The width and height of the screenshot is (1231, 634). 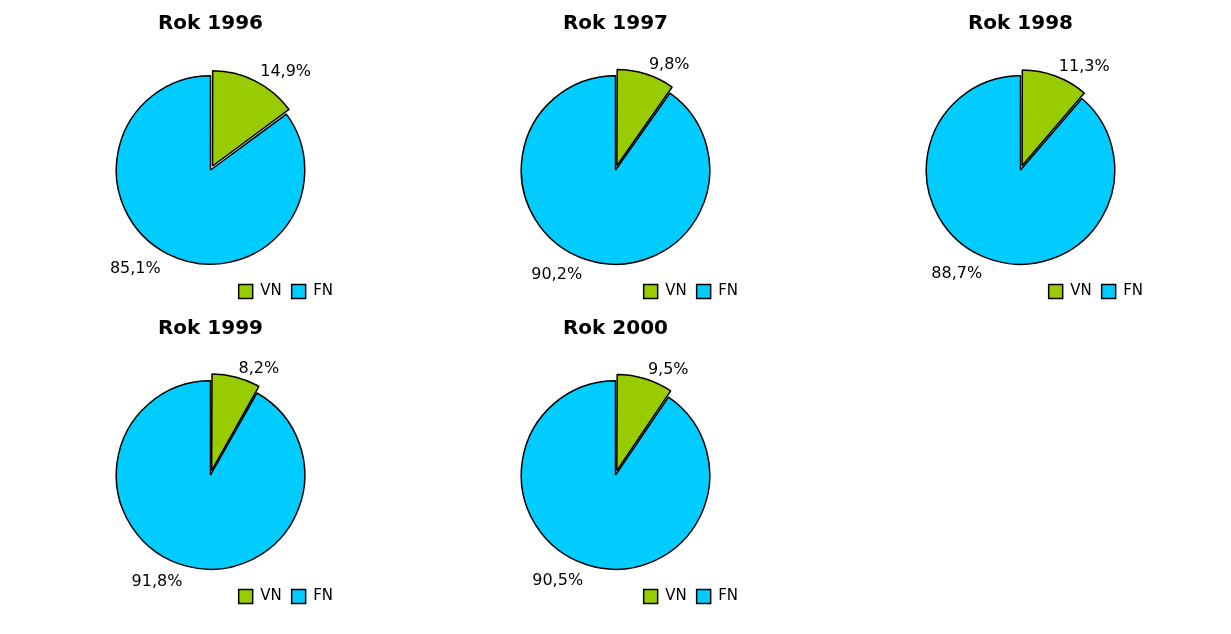 I want to click on chart-title: Rok 1996, so click(x=210, y=22).